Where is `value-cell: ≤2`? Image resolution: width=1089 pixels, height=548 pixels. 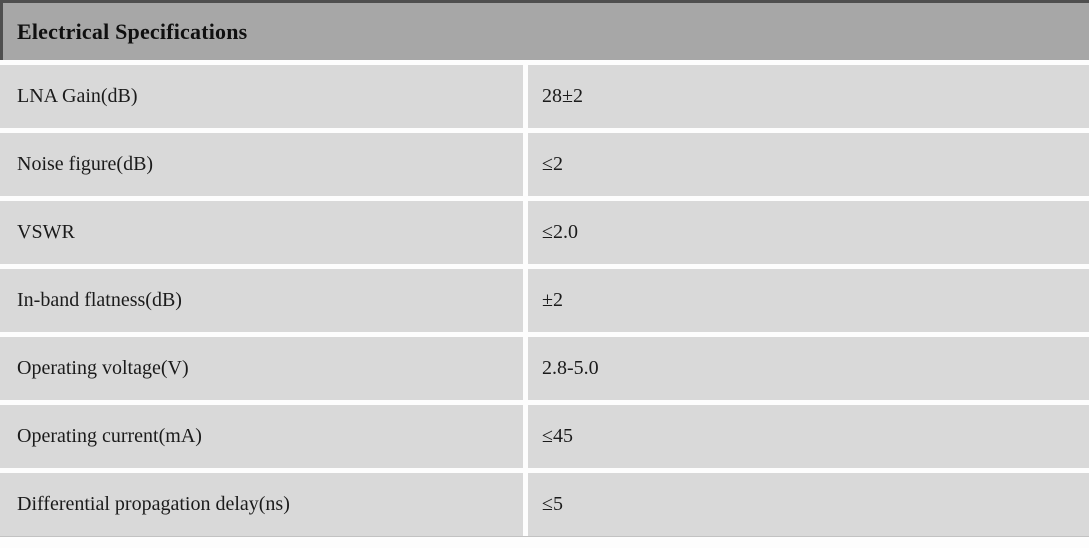 value-cell: ≤2 is located at coordinates (808, 164).